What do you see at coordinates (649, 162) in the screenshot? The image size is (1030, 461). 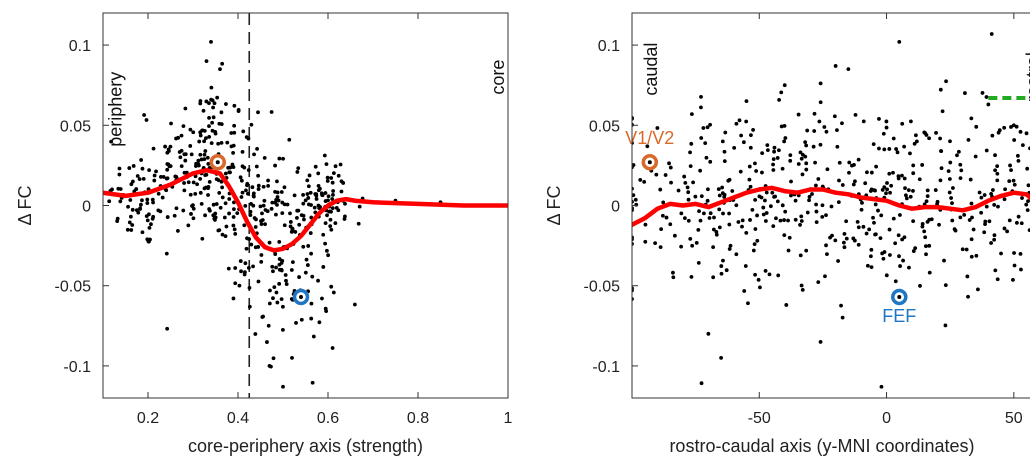 I see `highlight-v1-v2-center` at bounding box center [649, 162].